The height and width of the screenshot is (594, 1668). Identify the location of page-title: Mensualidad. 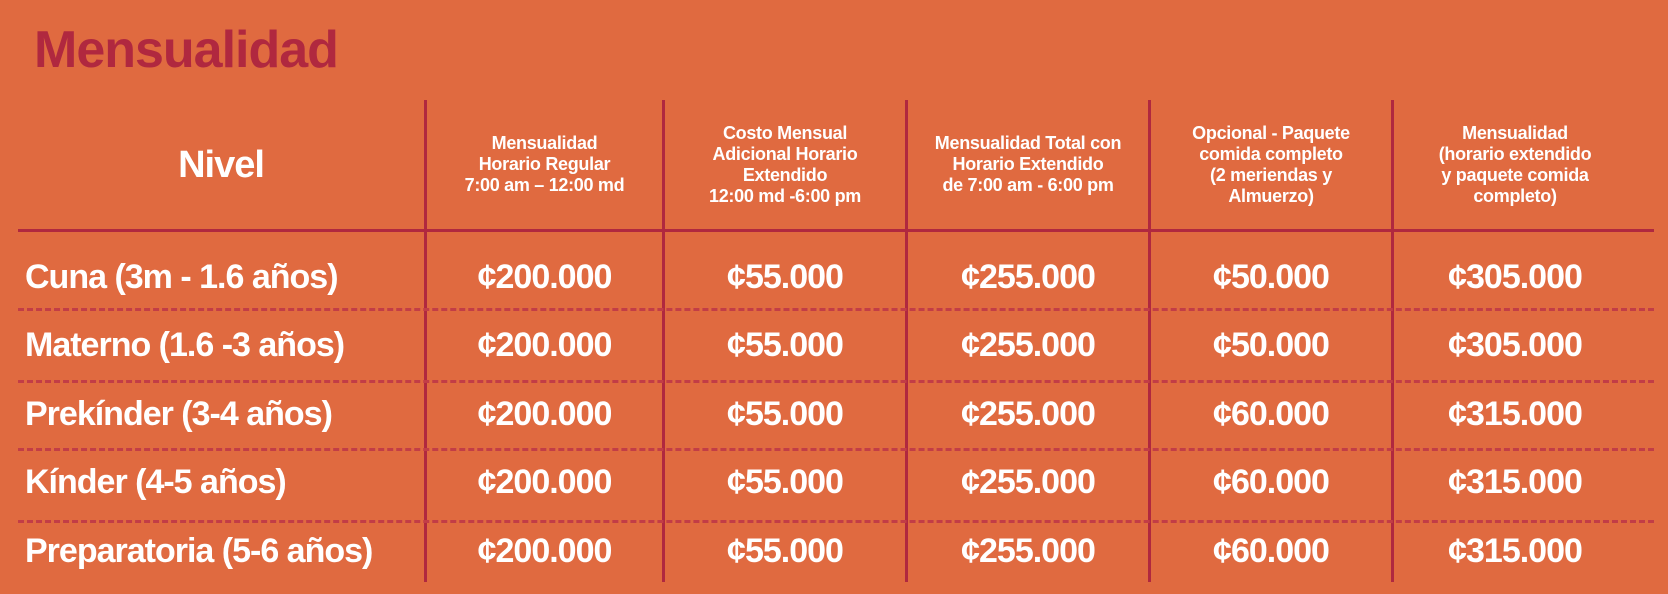
(186, 50).